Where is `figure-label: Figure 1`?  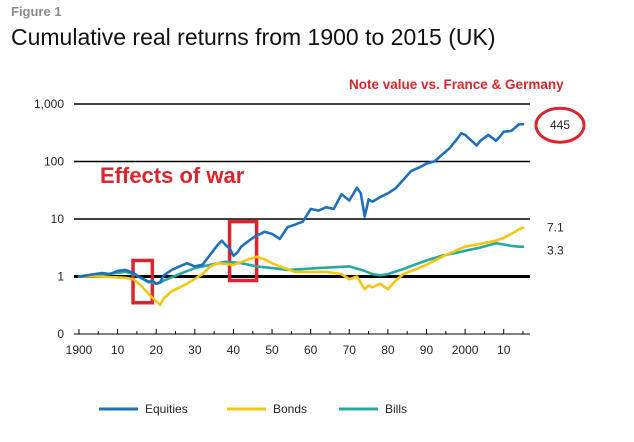
figure-label: Figure 1 is located at coordinates (36, 11).